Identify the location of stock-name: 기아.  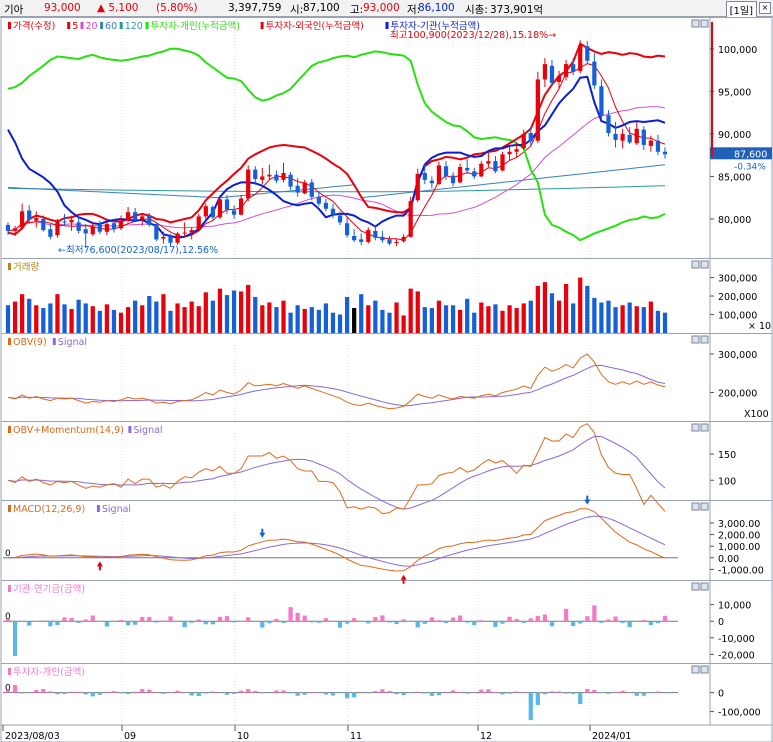
(14, 10).